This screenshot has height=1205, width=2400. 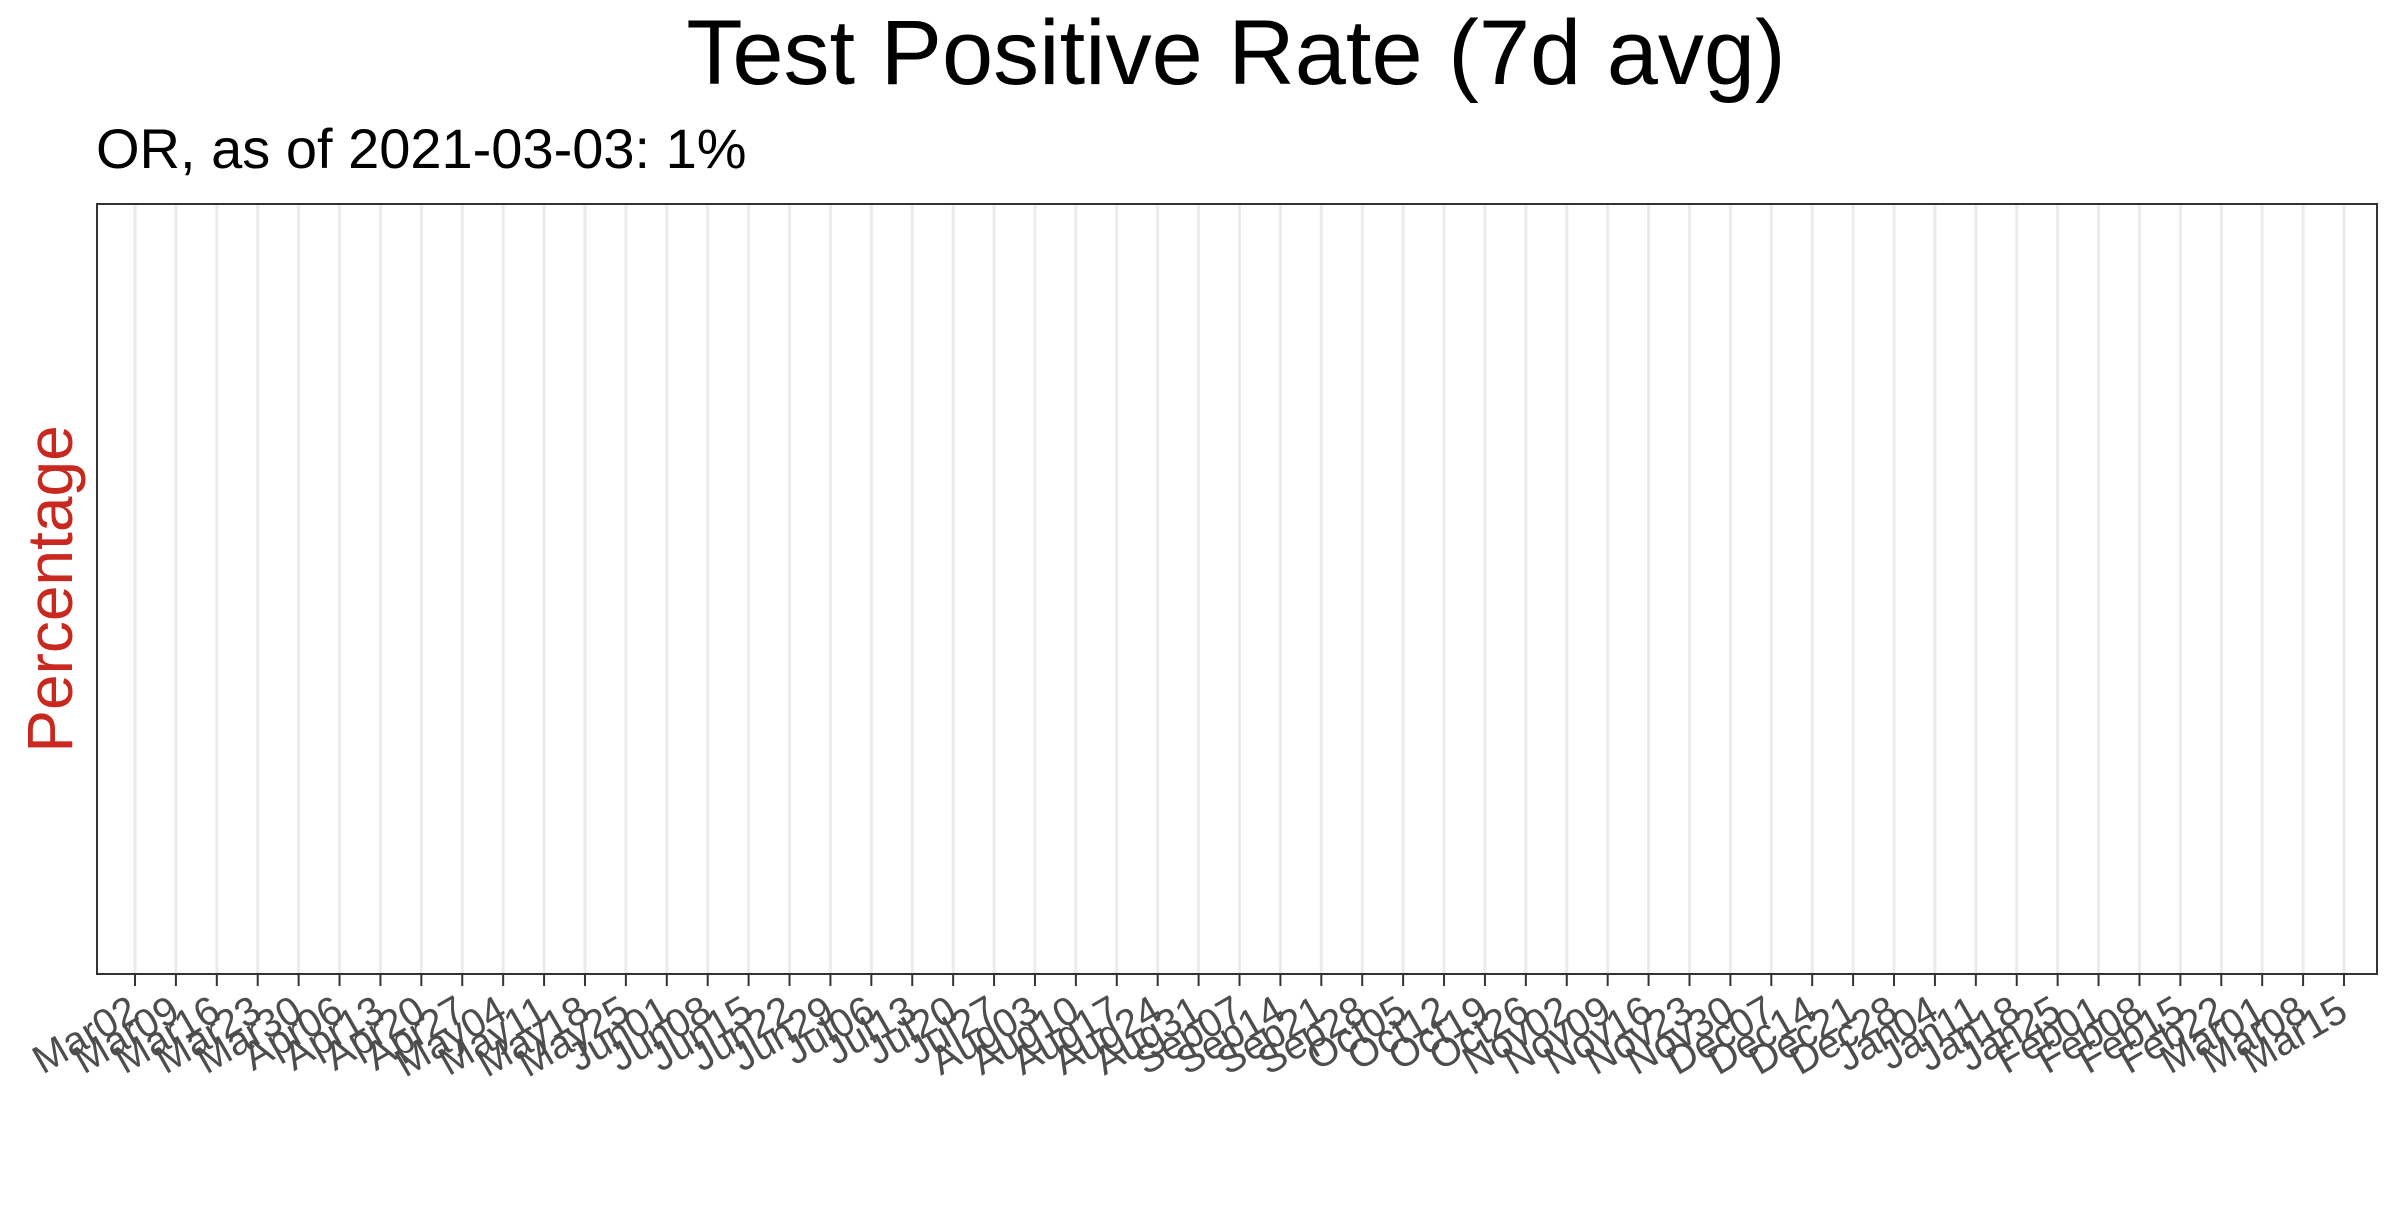 What do you see at coordinates (1235, 53) in the screenshot?
I see `chart-title: Test Positive Rate (7d avg)` at bounding box center [1235, 53].